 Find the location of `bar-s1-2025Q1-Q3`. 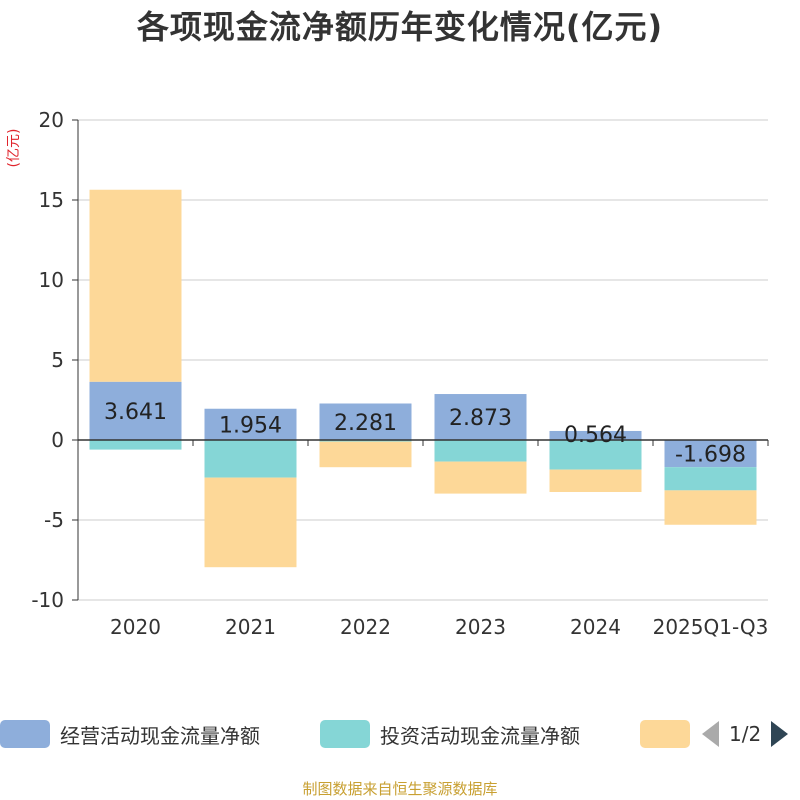

bar-s1-2025Q1-Q3 is located at coordinates (710, 479).